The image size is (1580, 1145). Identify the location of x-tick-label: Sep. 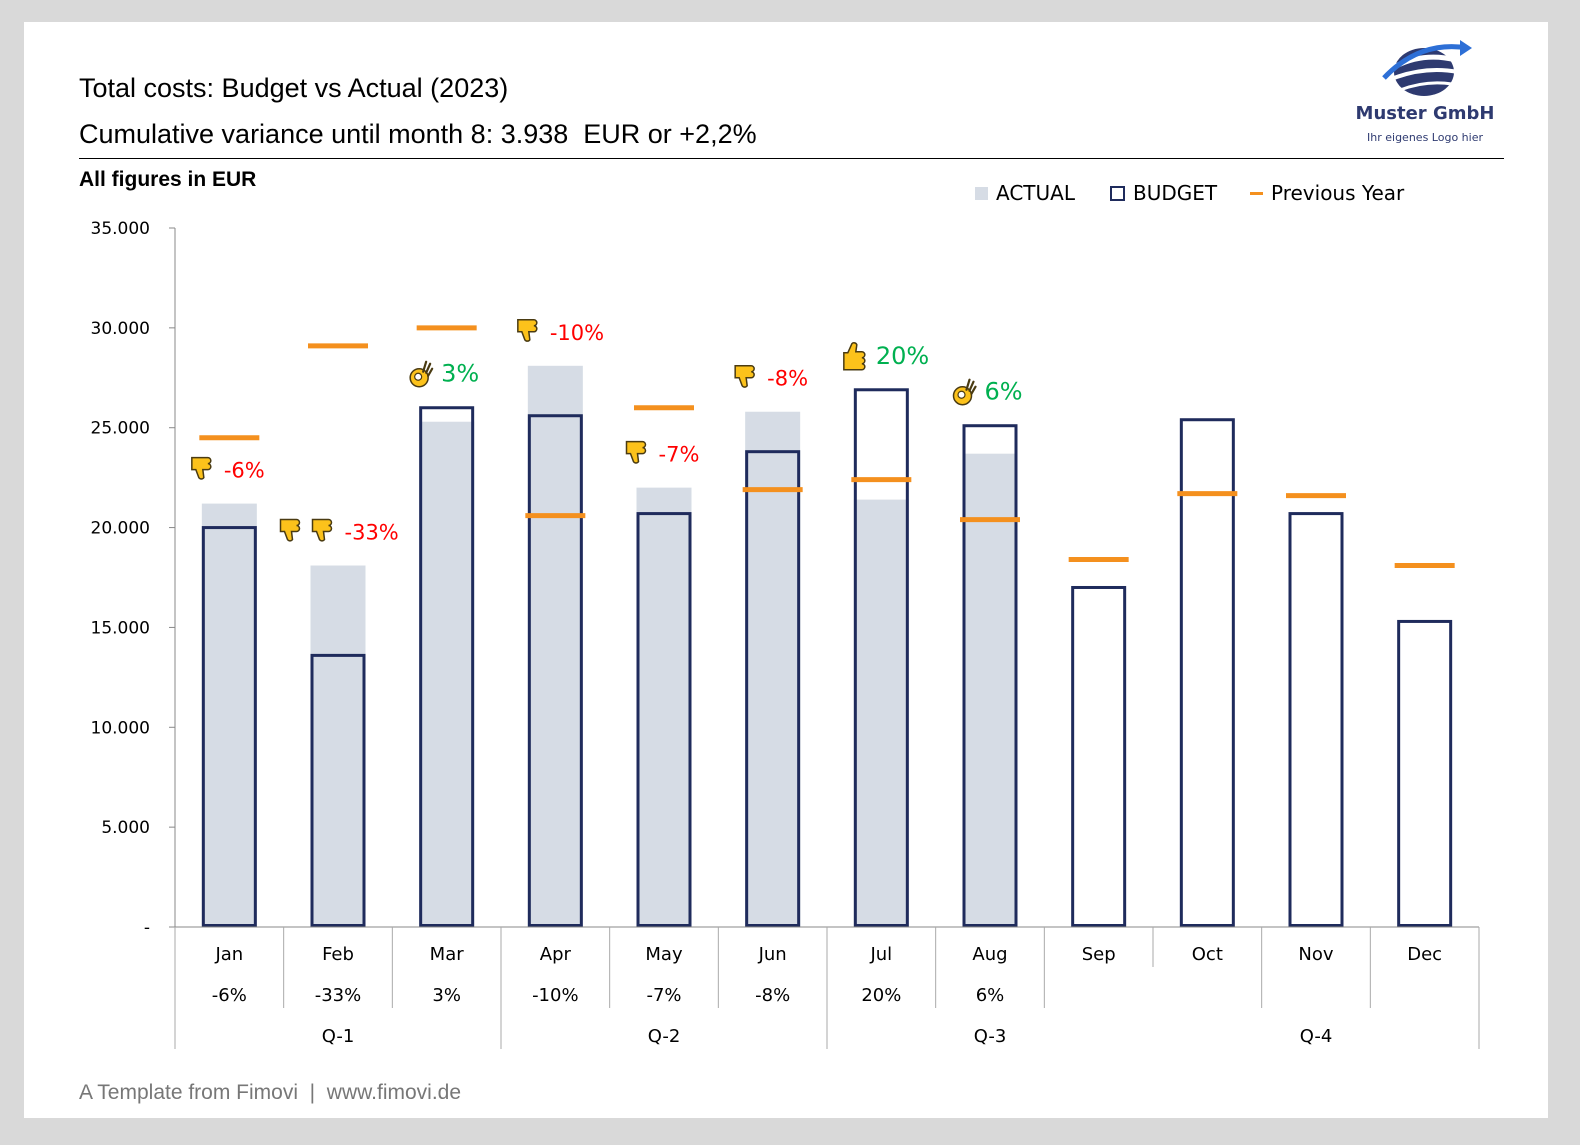
(1099, 954).